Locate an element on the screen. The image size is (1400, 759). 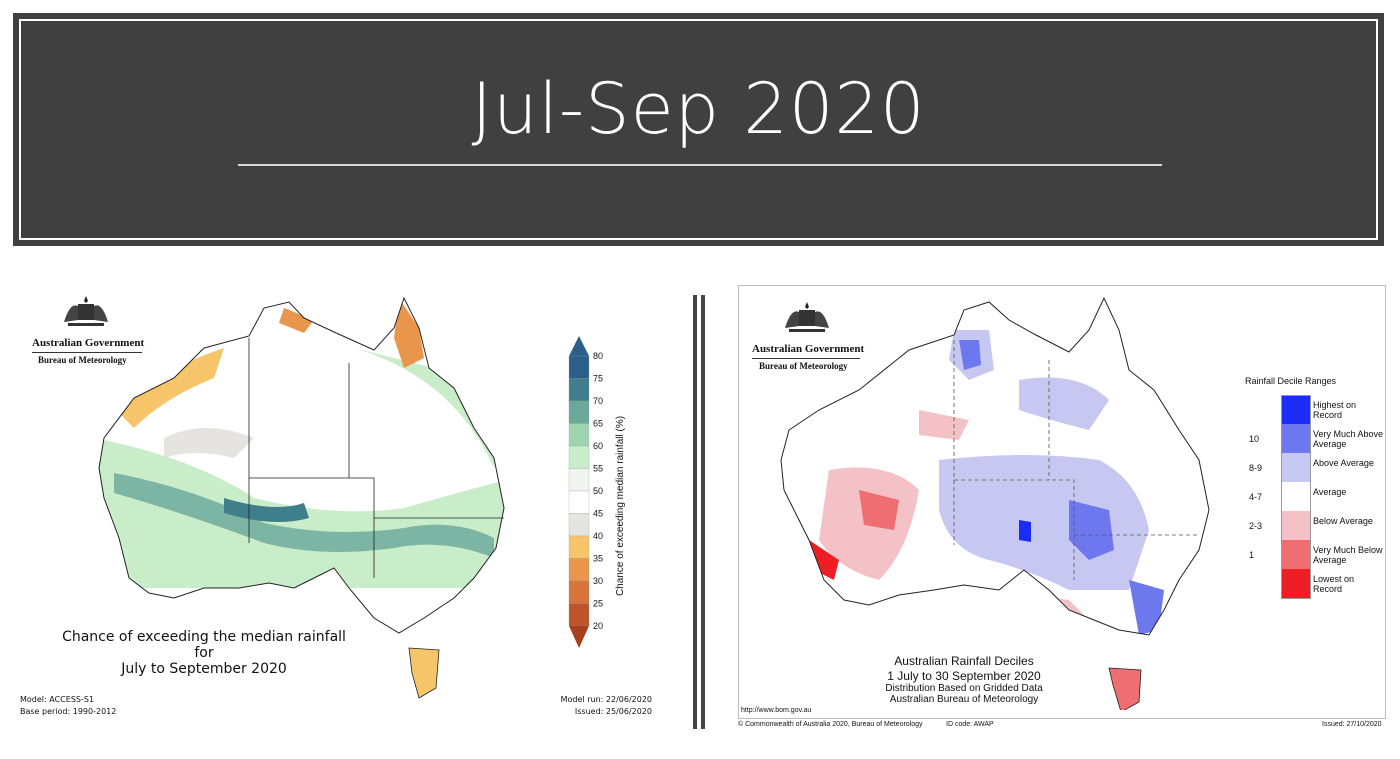
legend-label: Very Much Below Average is located at coordinates (1348, 555).